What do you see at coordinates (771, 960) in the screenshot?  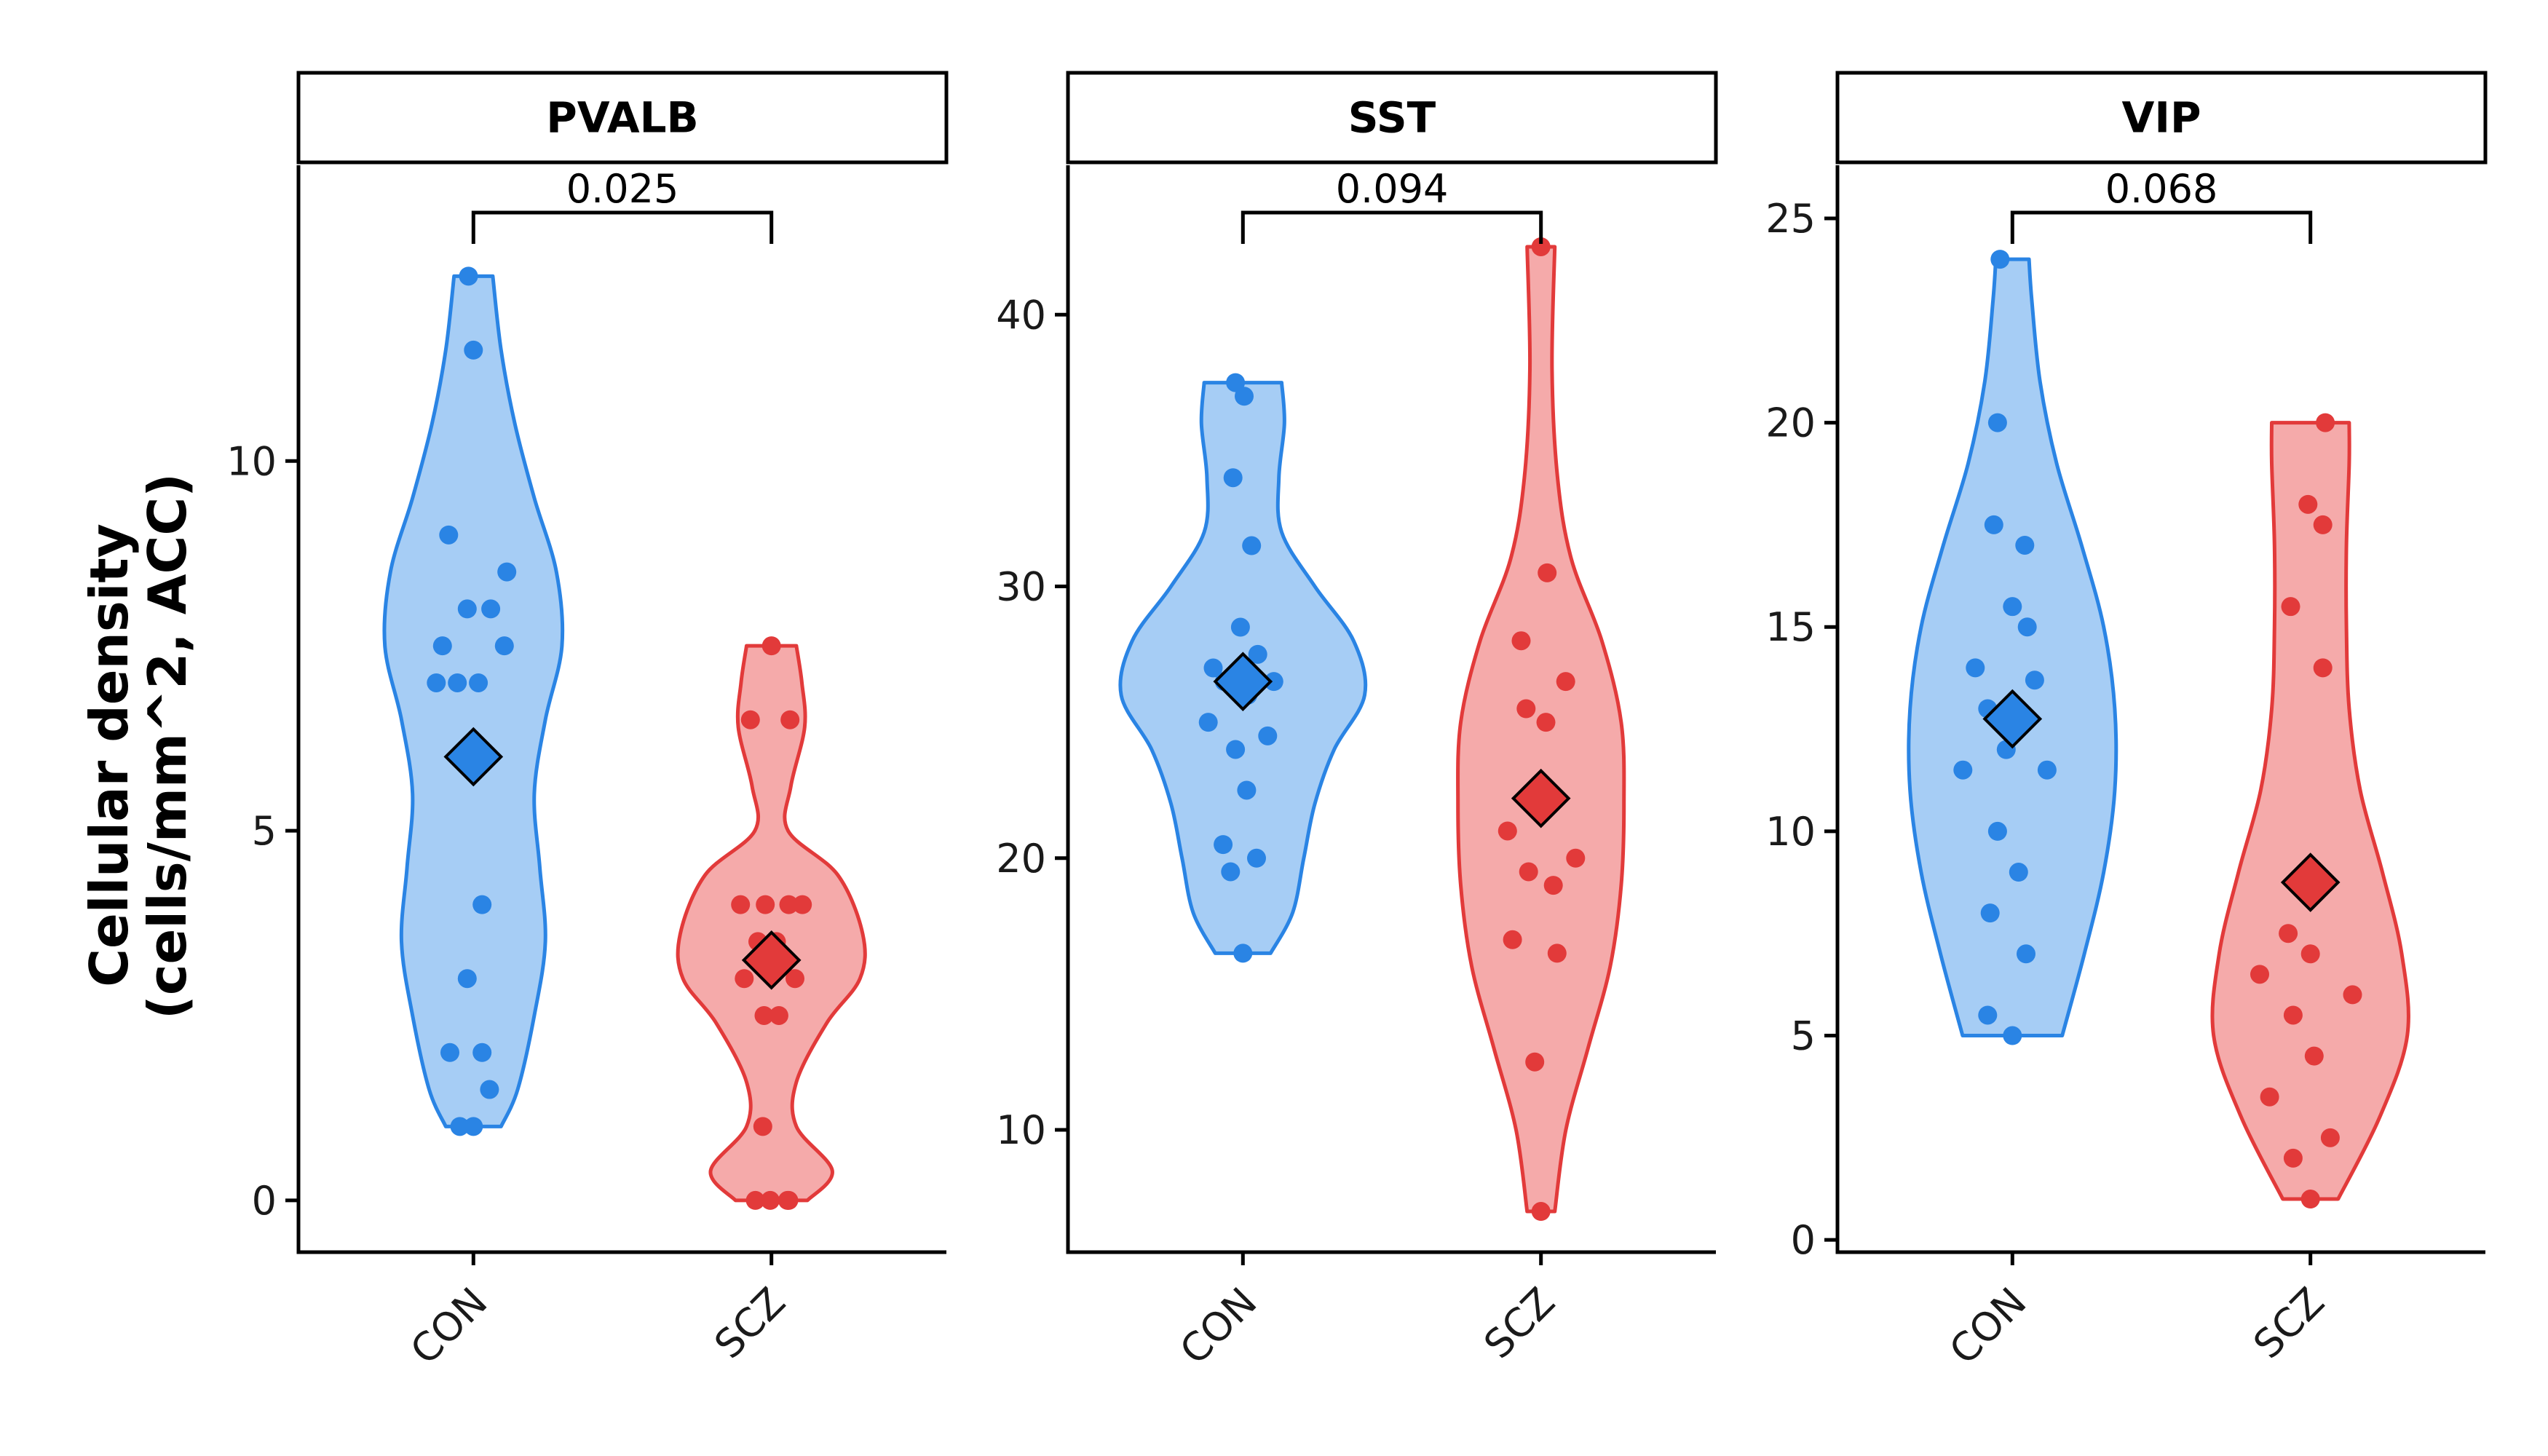 I see `mean-marker-pvalb-scz` at bounding box center [771, 960].